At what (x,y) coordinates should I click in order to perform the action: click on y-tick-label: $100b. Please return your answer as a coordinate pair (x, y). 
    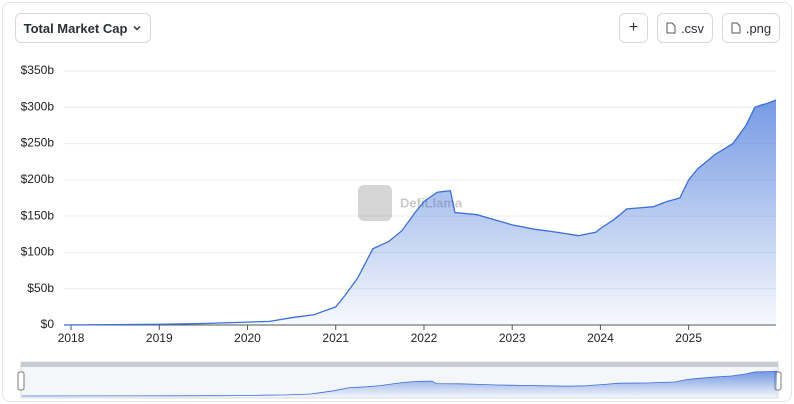
    Looking at the image, I should click on (38, 252).